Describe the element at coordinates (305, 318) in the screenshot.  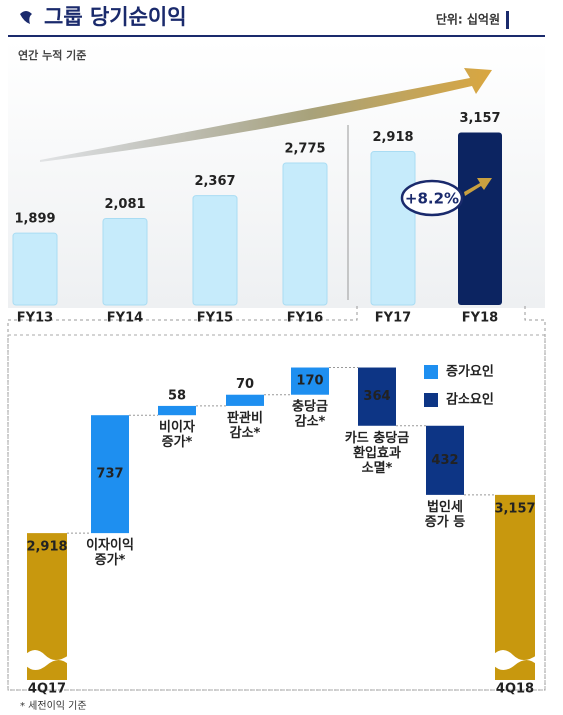
I see `x-tick-label: FY16` at that location.